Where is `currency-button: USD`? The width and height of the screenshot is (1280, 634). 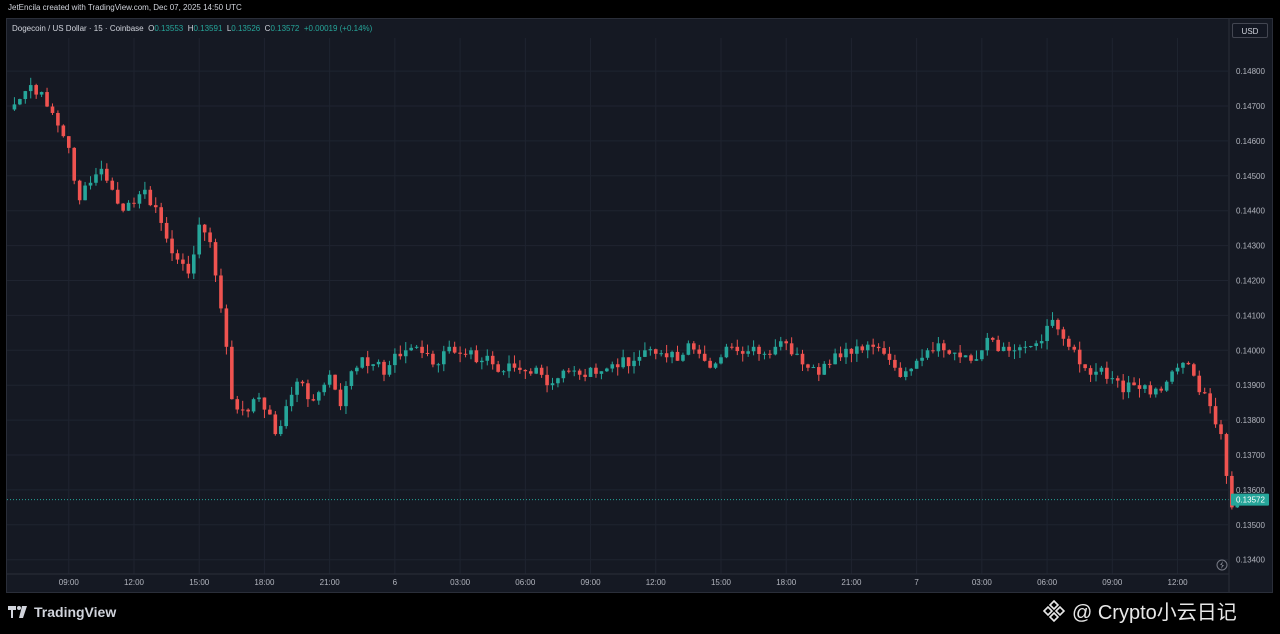 currency-button: USD is located at coordinates (1250, 30).